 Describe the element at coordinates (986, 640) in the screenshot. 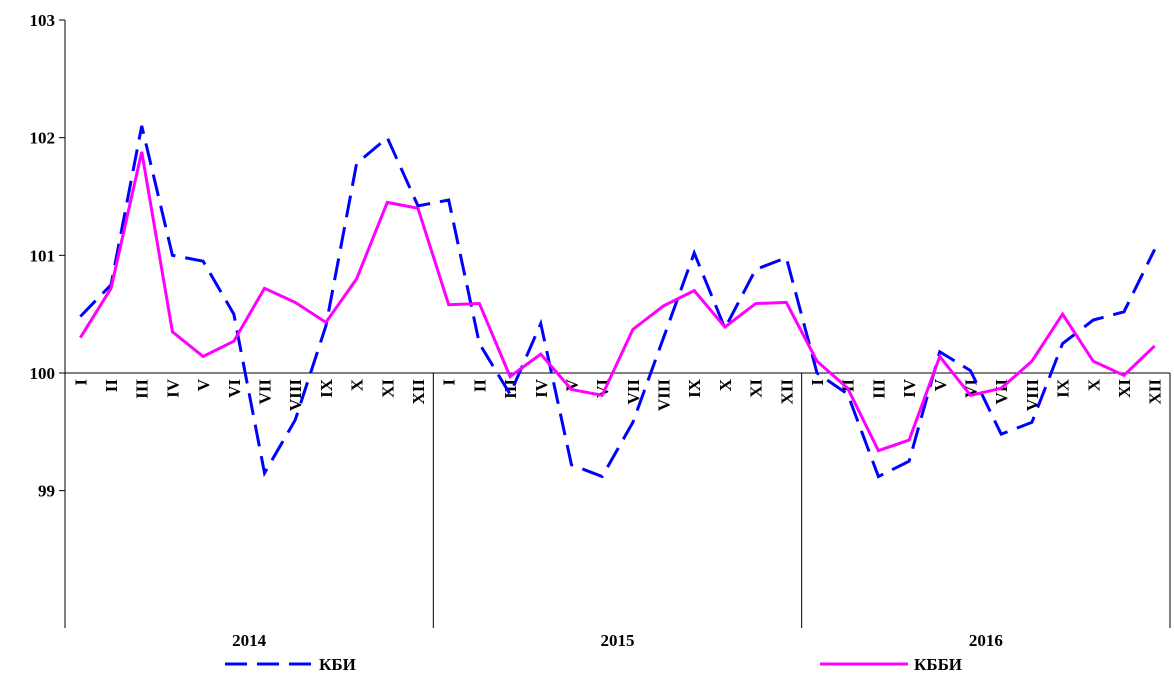

I see `group-label: 2016` at that location.